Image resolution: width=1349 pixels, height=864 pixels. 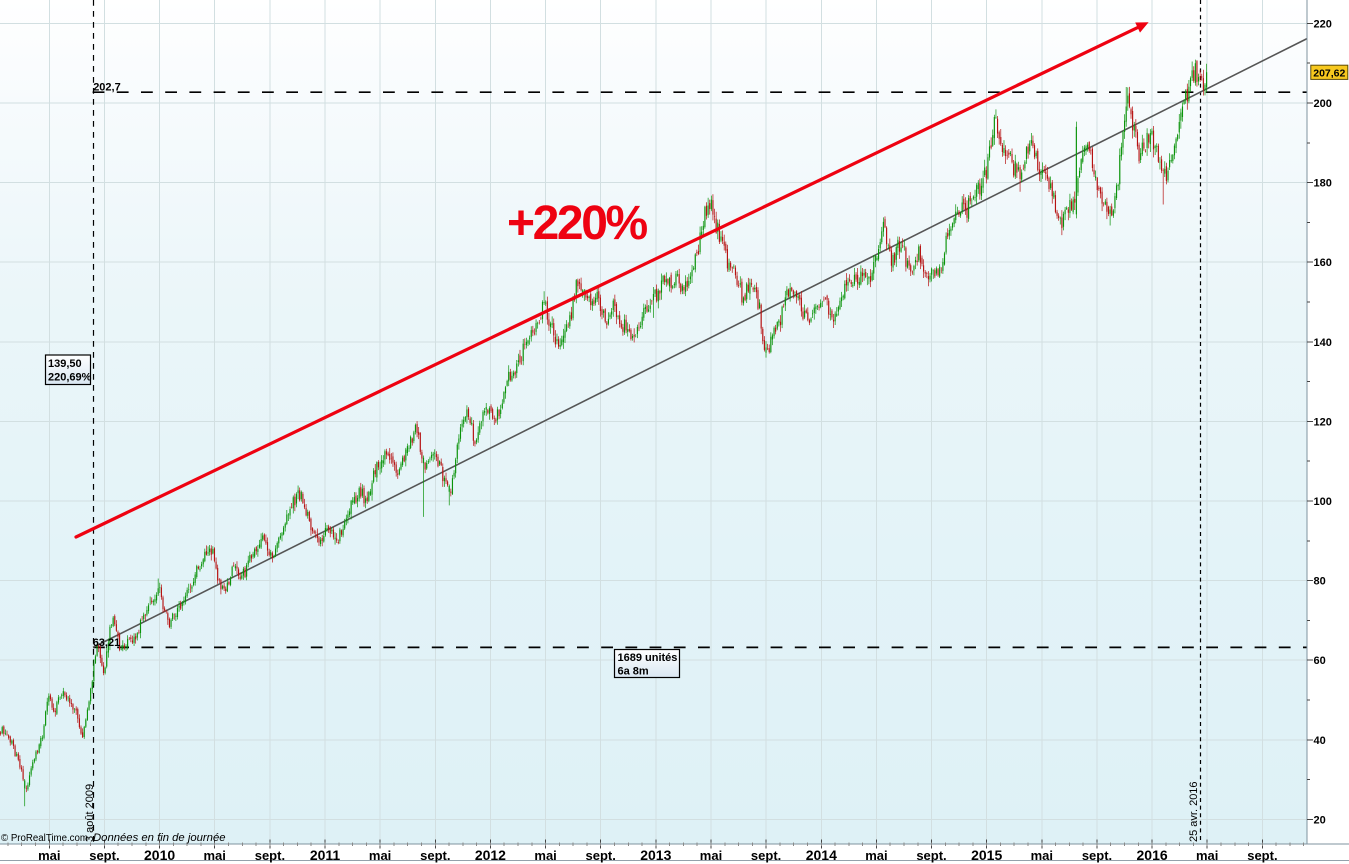 I want to click on svg-text: 2015, so click(x=986, y=855).